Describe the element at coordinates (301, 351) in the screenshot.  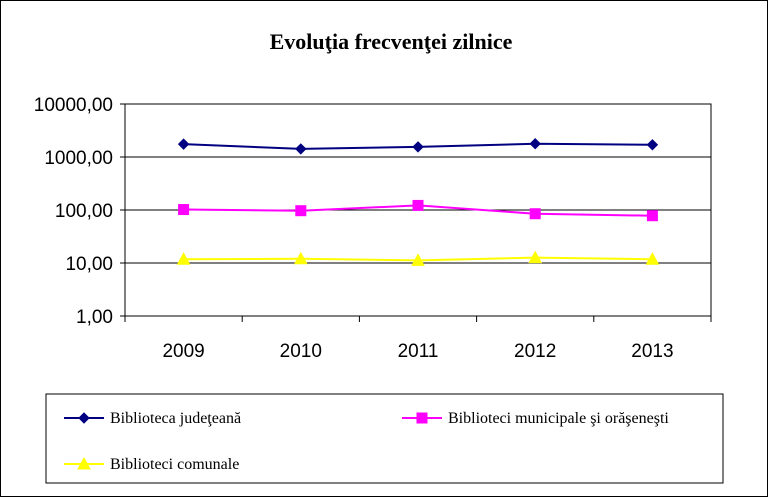
I see `x-tick-label: 2010` at that location.